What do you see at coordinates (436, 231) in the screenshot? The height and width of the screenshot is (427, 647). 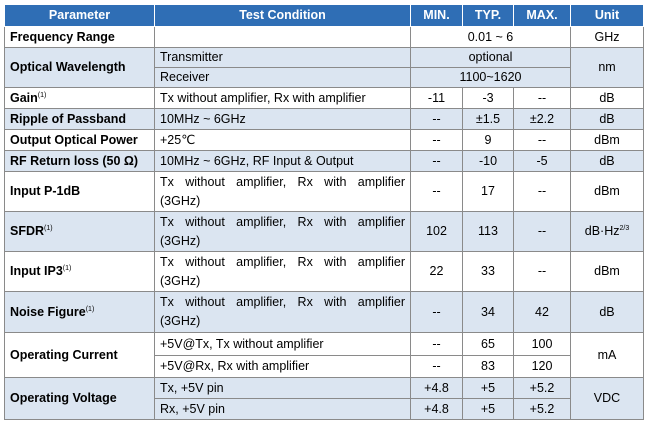 I see `min-cell: 102` at bounding box center [436, 231].